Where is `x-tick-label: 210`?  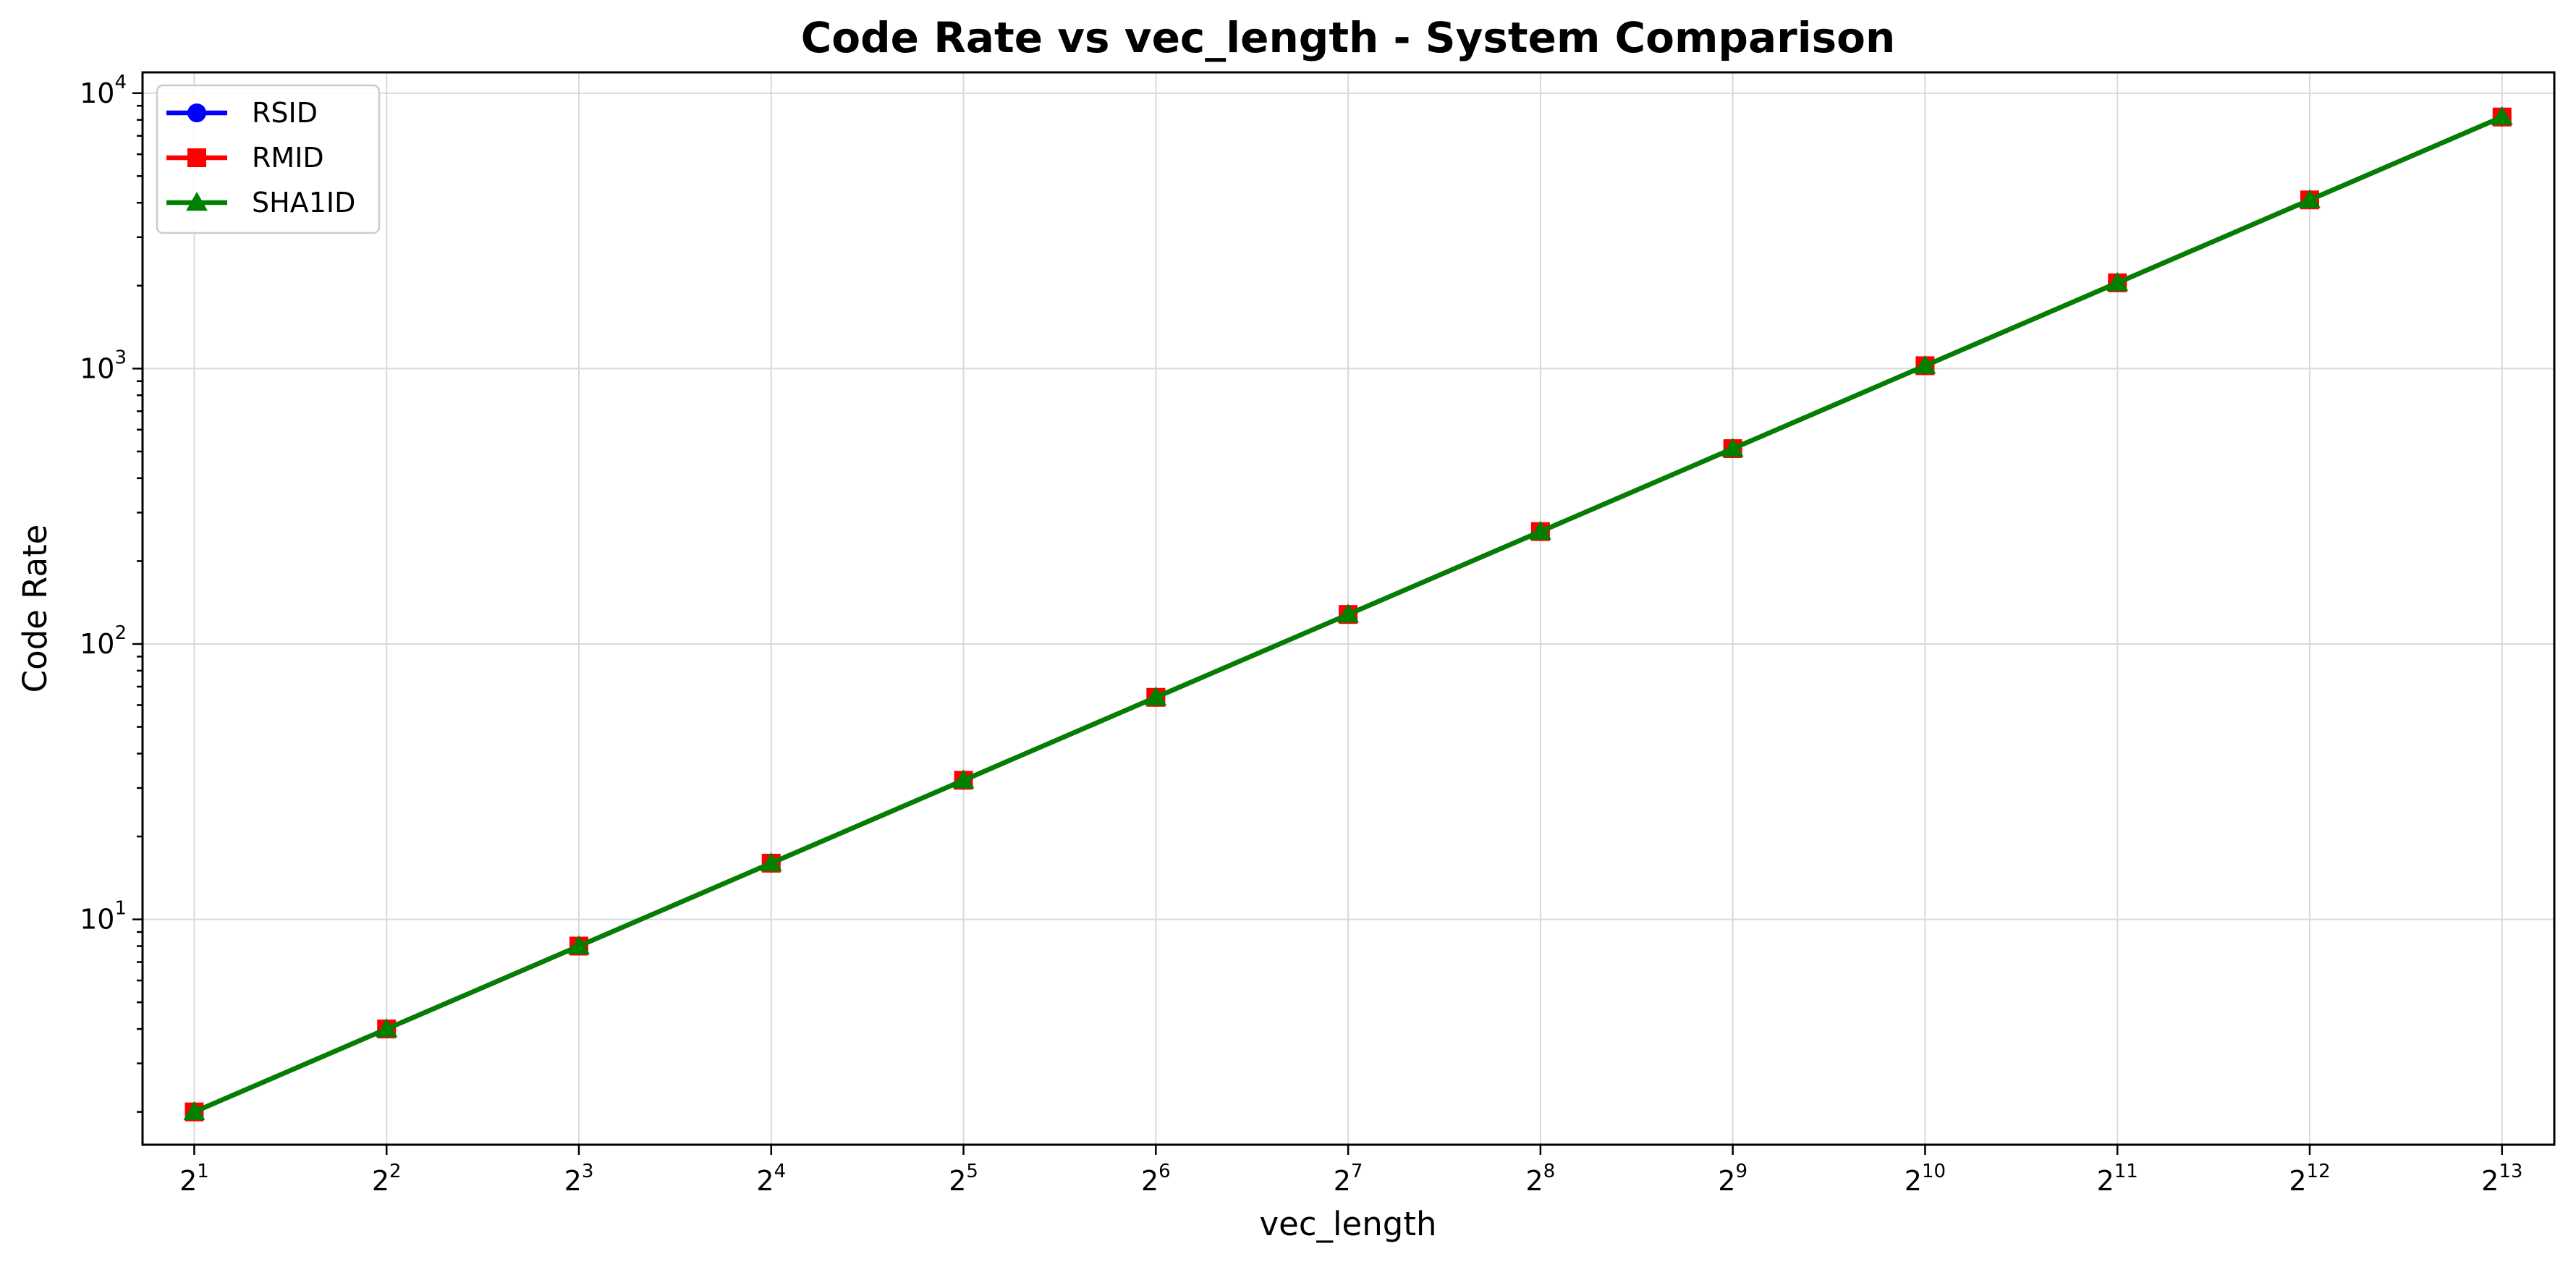
x-tick-label: 210 is located at coordinates (1925, 1179).